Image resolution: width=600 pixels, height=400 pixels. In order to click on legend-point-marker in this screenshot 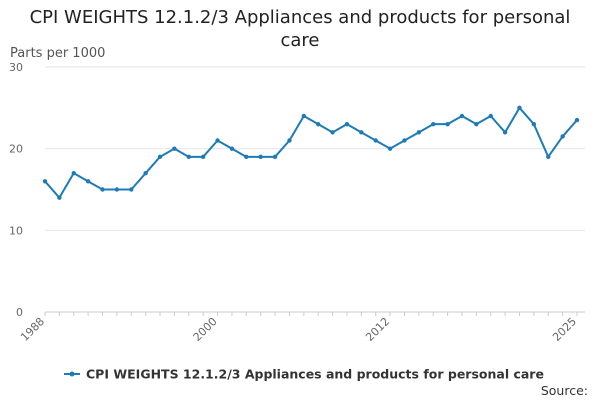, I will do `click(72, 374)`.